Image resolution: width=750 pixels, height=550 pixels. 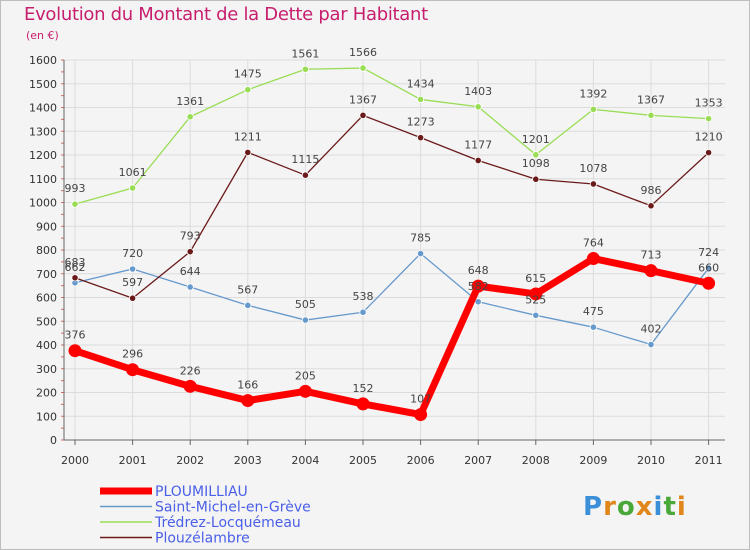 I want to click on data-label: 1392, so click(x=593, y=93).